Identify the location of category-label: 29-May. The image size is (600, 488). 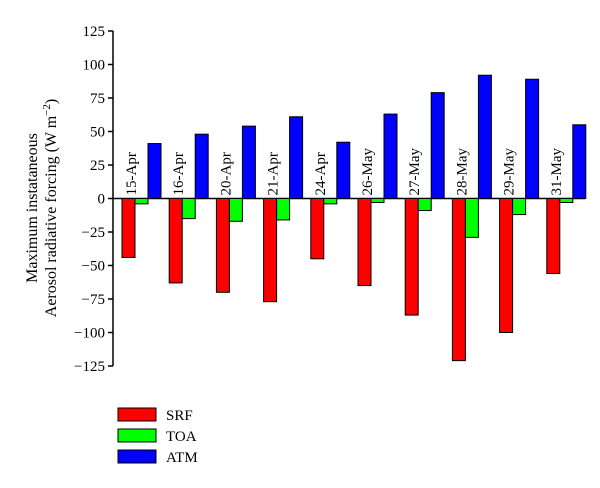
(510, 172).